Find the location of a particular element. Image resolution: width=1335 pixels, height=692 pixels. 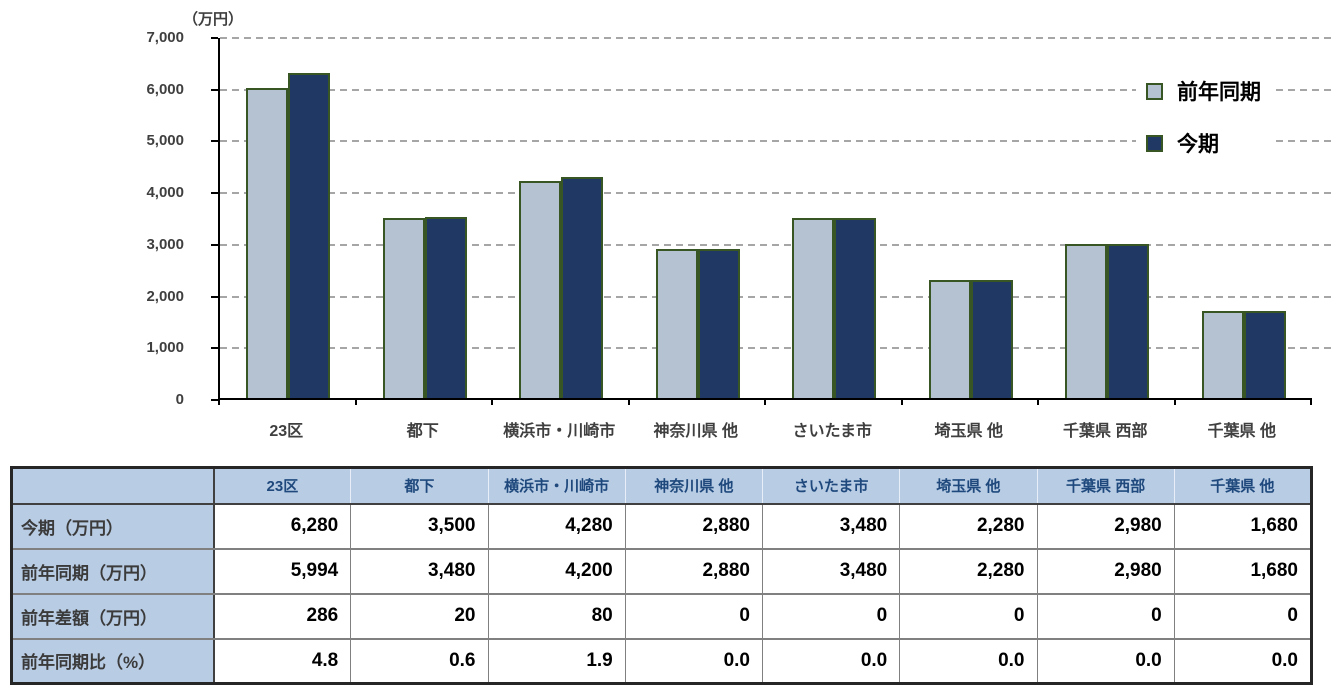

x-axis-category-label: 神奈川県 他 is located at coordinates (695, 431).